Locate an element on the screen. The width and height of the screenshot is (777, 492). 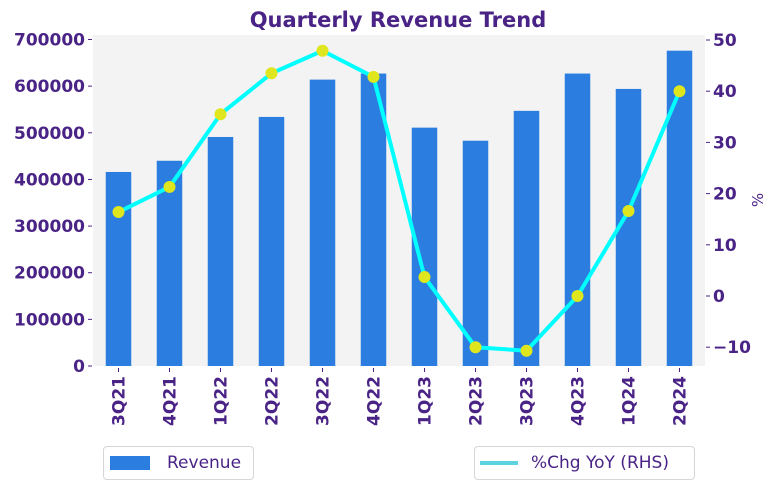
left-tick-label: 600000 is located at coordinates (49, 87).